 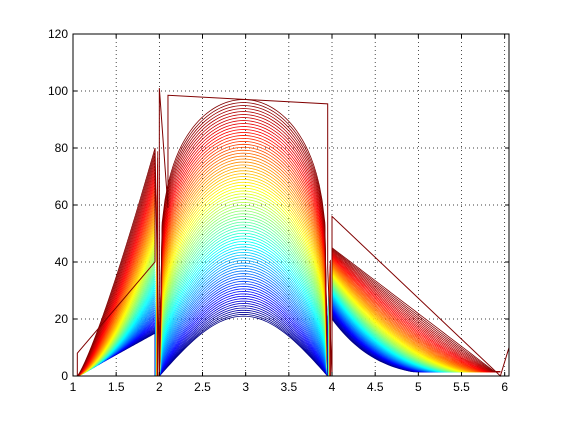 I want to click on y-tick-label-1: 20, so click(x=62, y=319).